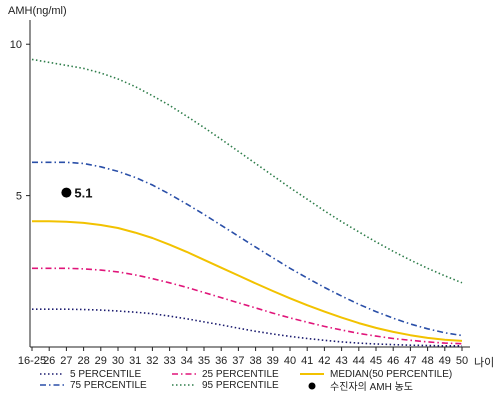 This screenshot has height=400, width=500. I want to click on x-tick-label: 46, so click(393, 361).